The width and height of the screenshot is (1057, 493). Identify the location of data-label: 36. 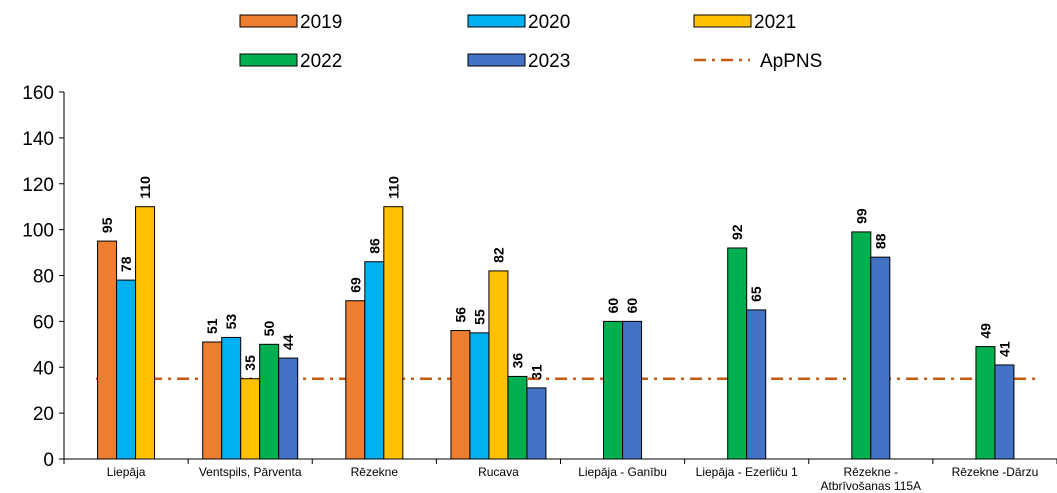
(517, 361).